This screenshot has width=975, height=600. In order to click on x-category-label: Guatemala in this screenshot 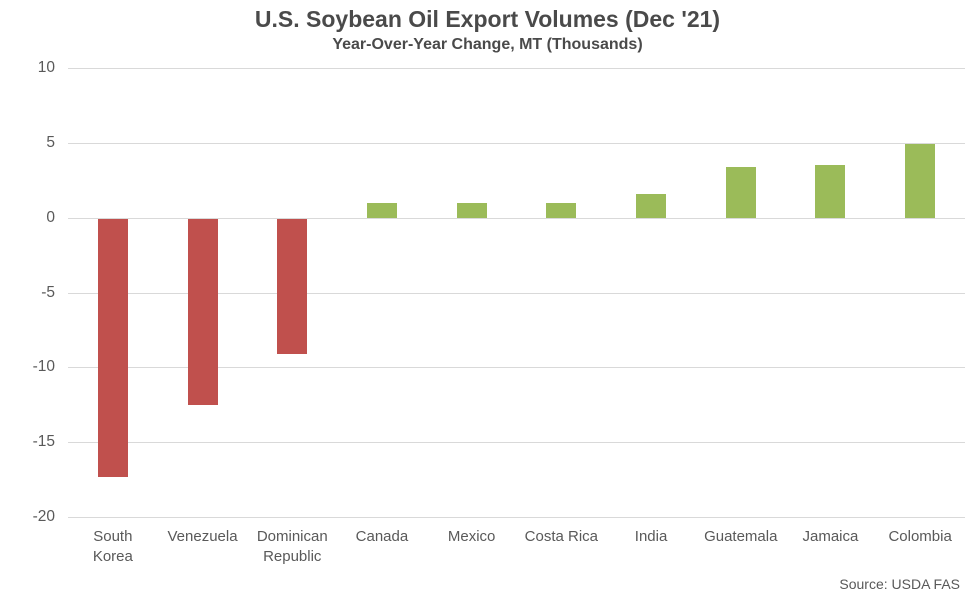, I will do `click(741, 536)`.